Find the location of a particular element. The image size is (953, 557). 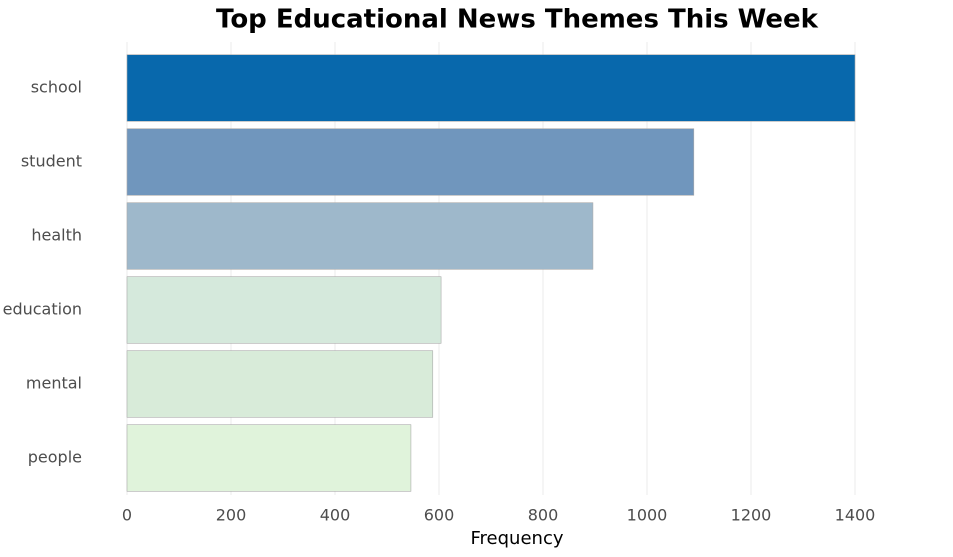

x-tick-label: 400 is located at coordinates (335, 515).